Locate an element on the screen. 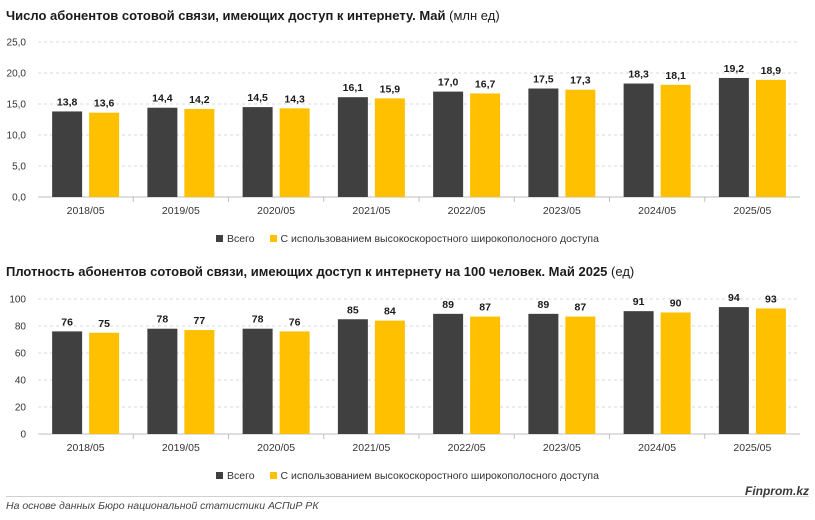  chart-1-subtitle: (млн ед) is located at coordinates (474, 15).